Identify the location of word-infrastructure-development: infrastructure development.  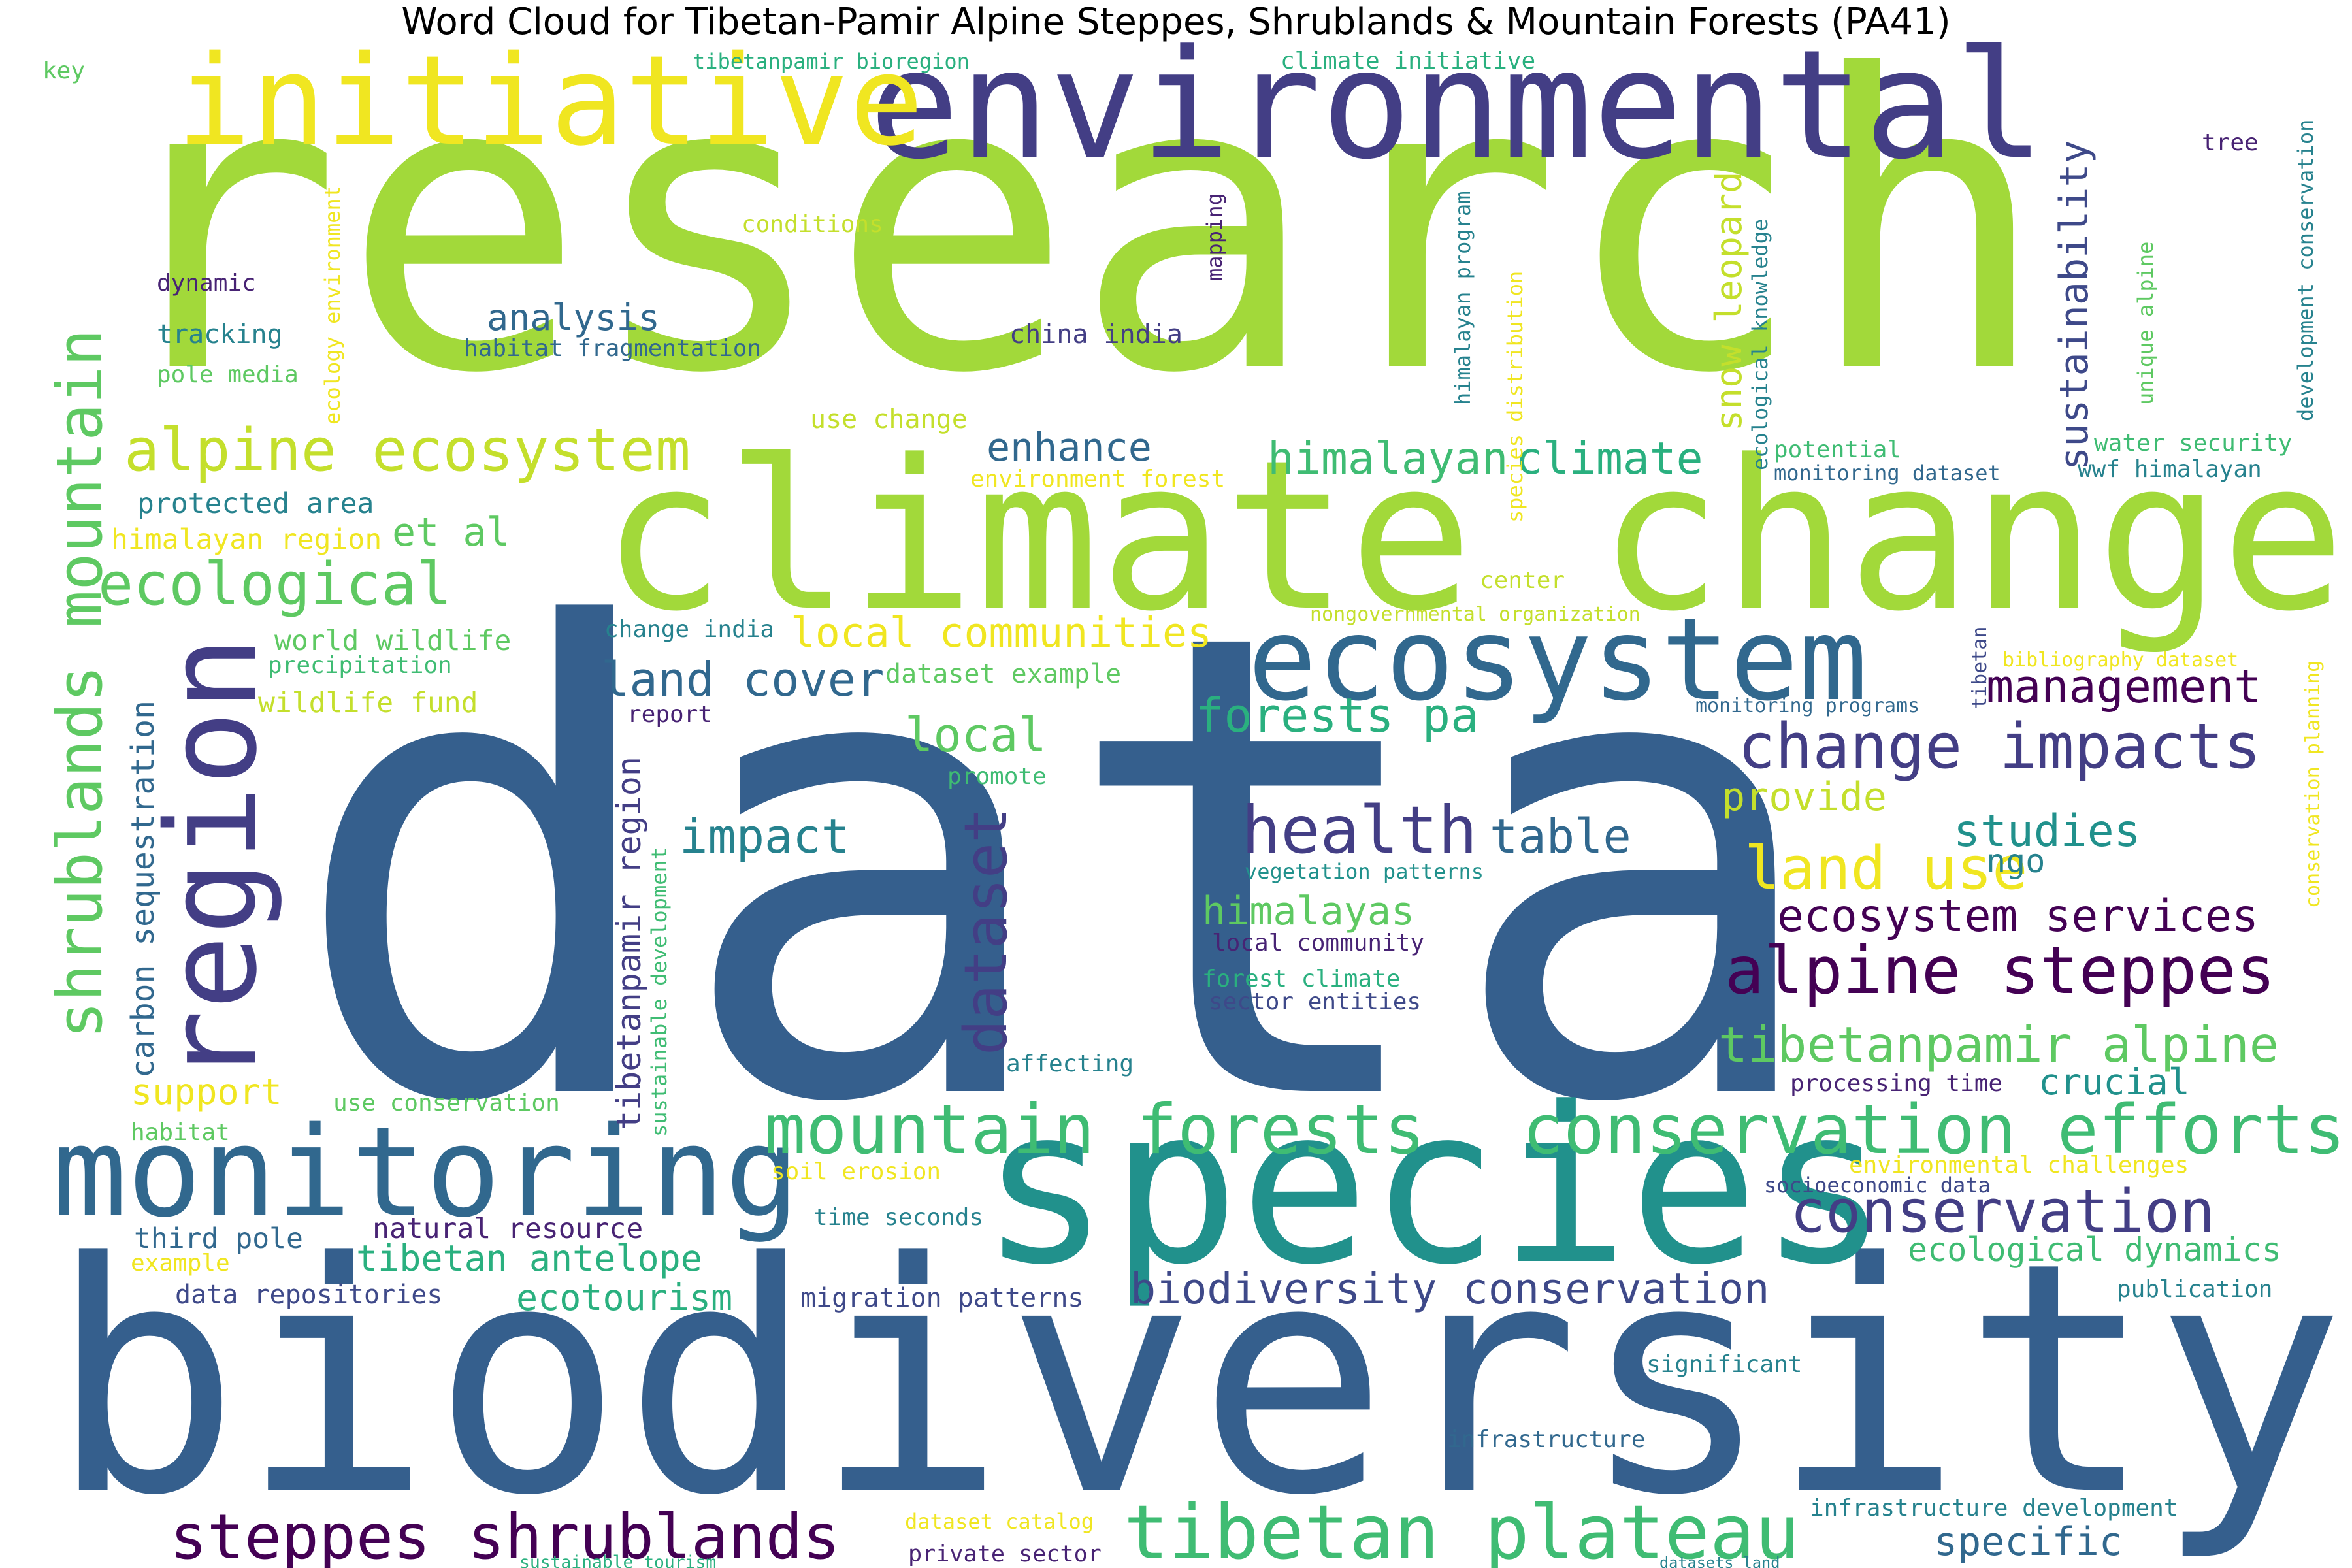
(1994, 1508).